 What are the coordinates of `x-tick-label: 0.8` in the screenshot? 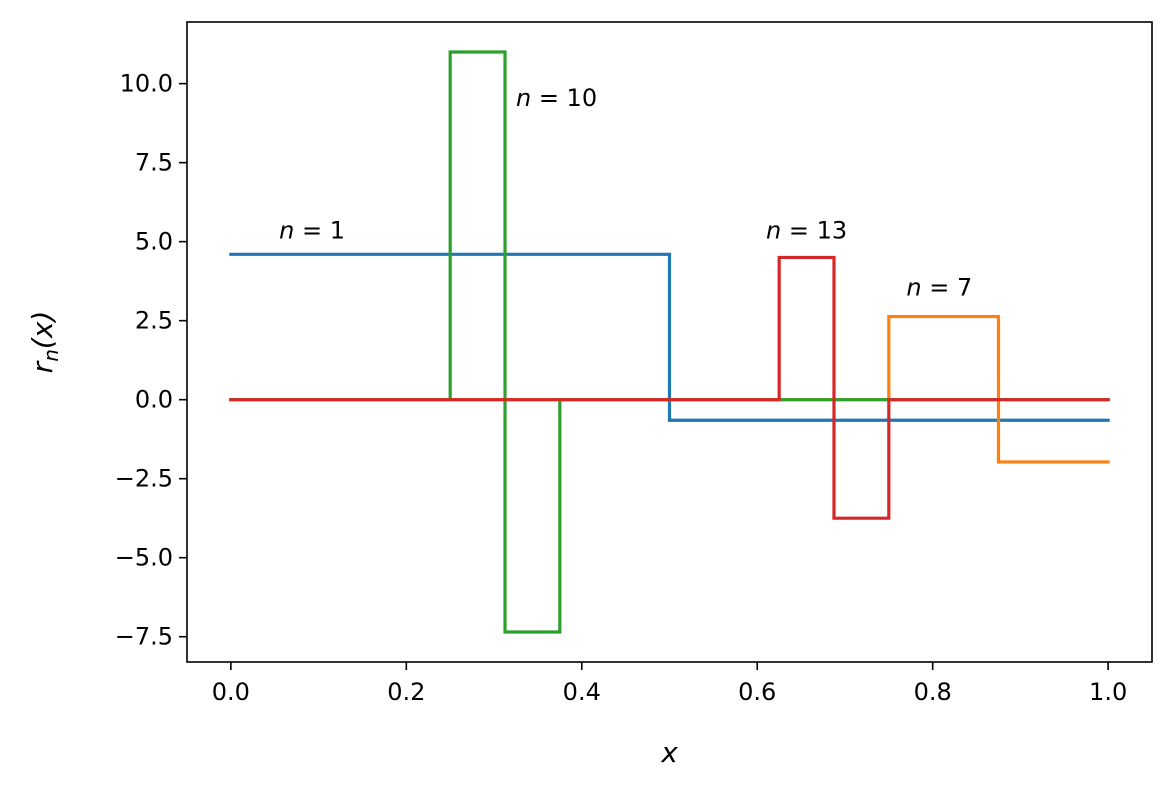 It's located at (933, 692).